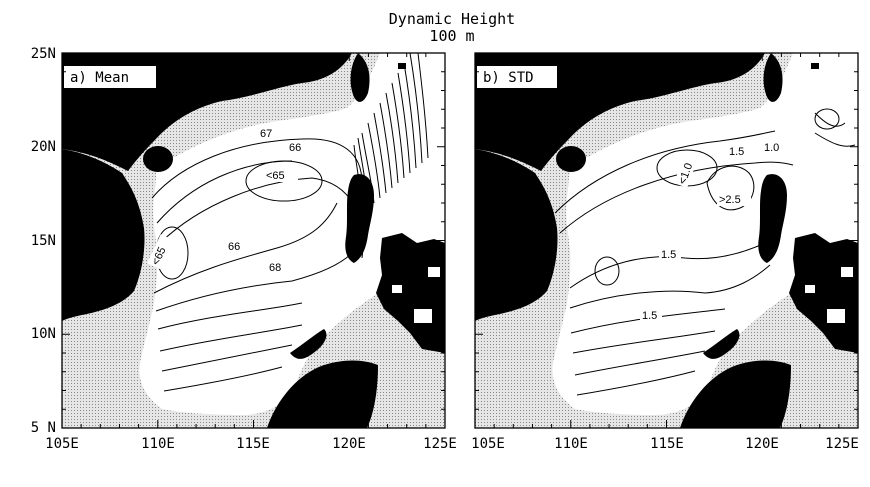 Image resolution: width=870 pixels, height=487 pixels. Describe the element at coordinates (649, 316) in the screenshot. I see `std-contour-label-1-5-low: 1.5` at that location.